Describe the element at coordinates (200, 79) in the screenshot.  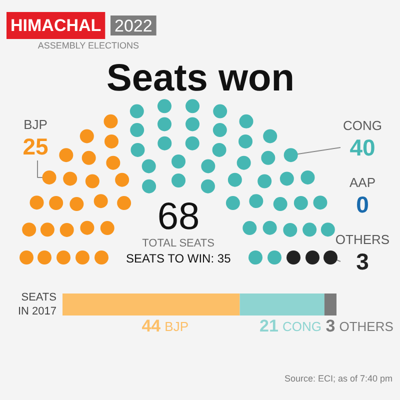
I see `text: Seats won` at that location.